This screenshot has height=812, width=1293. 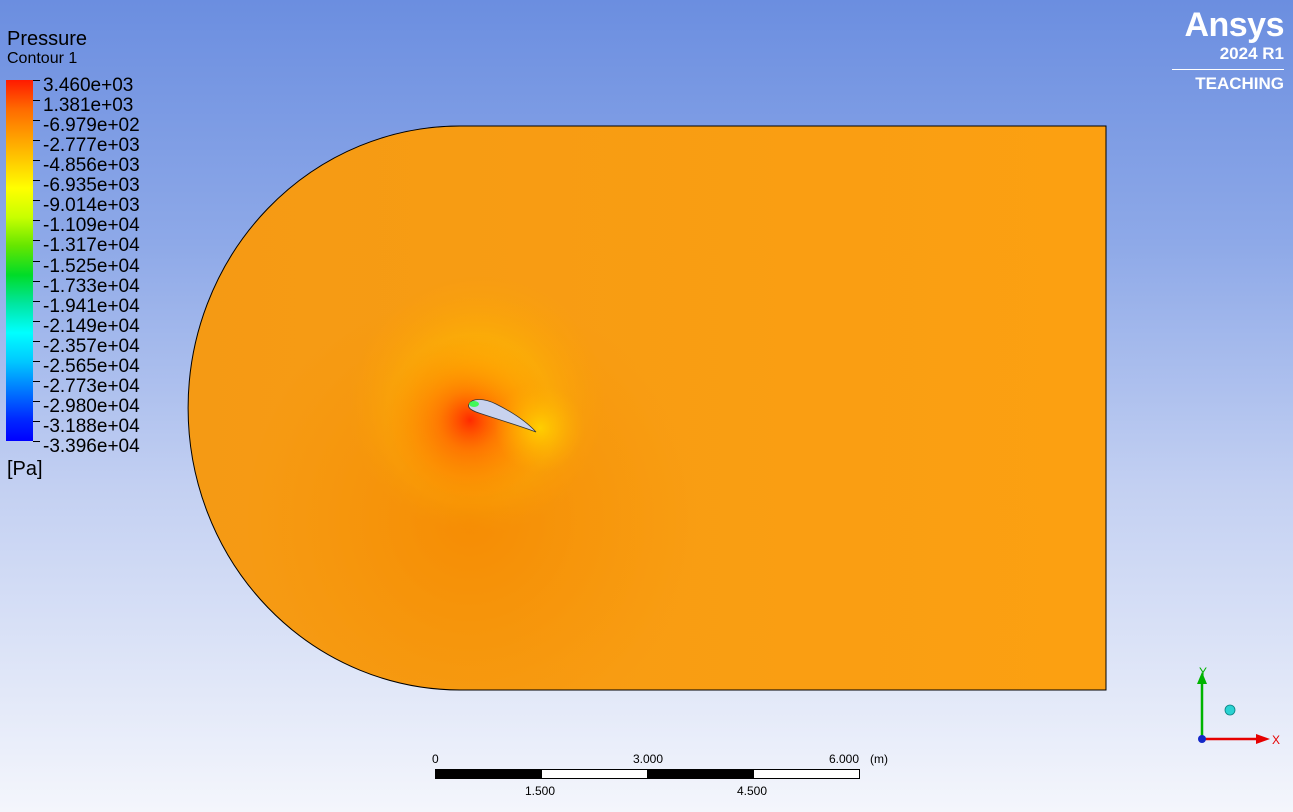 I want to click on legend-colorbar, so click(x=19, y=260).